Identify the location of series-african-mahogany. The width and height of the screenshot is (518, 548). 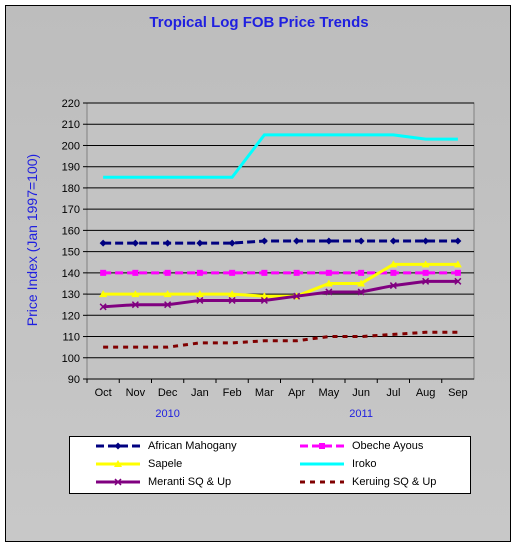
(280, 242).